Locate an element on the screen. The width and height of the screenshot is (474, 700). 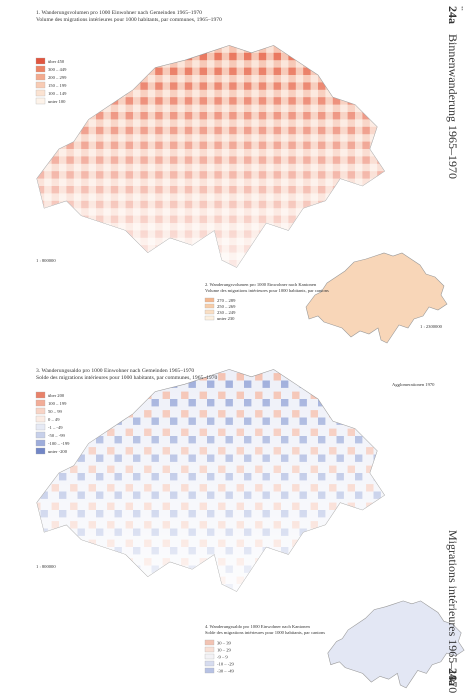
legend-label: -9 – 9 is located at coordinates (222, 657).